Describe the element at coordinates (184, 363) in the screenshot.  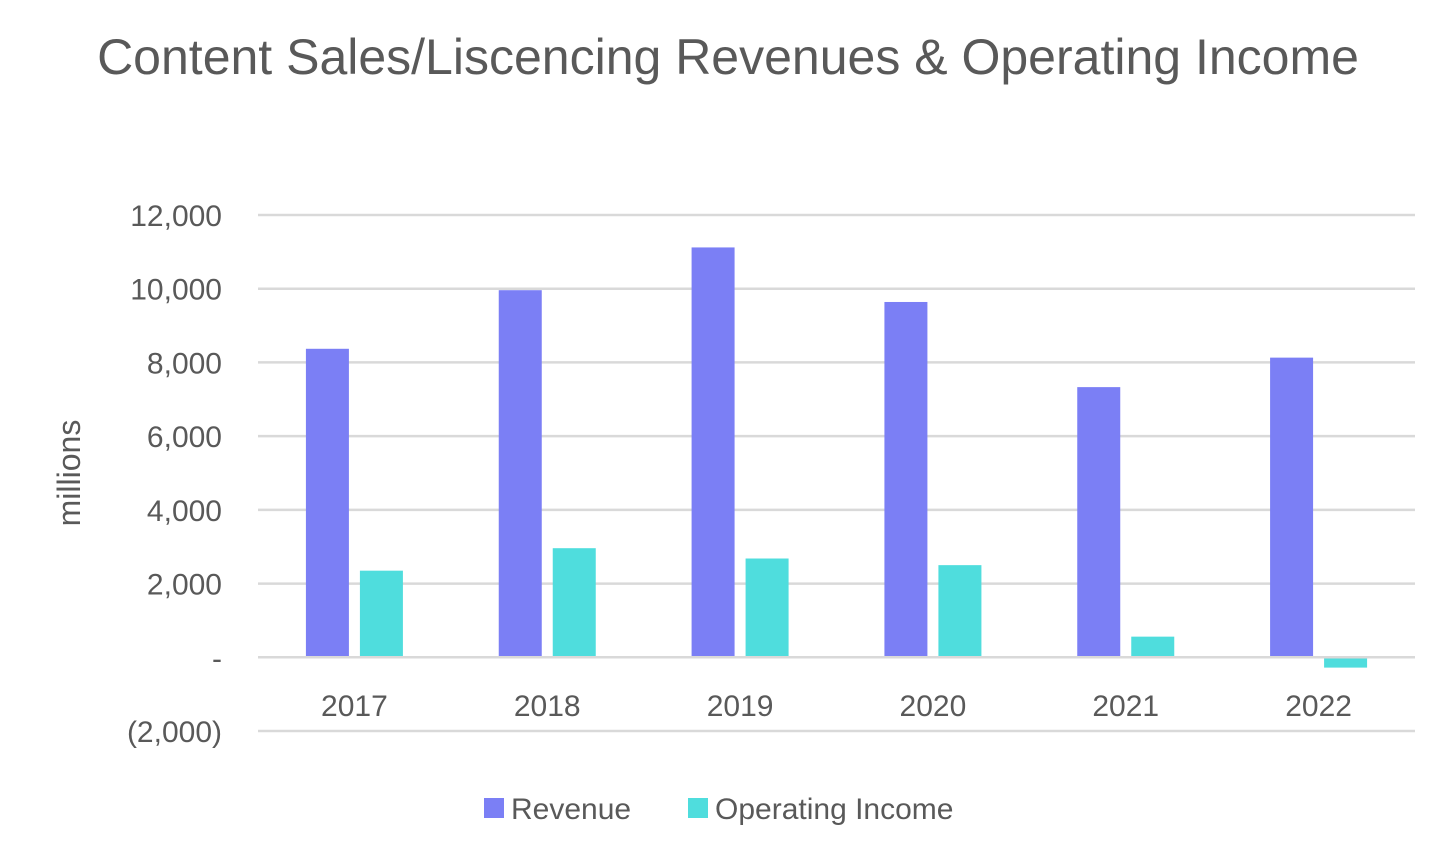
I see `y-tick-label: 8,000` at that location.